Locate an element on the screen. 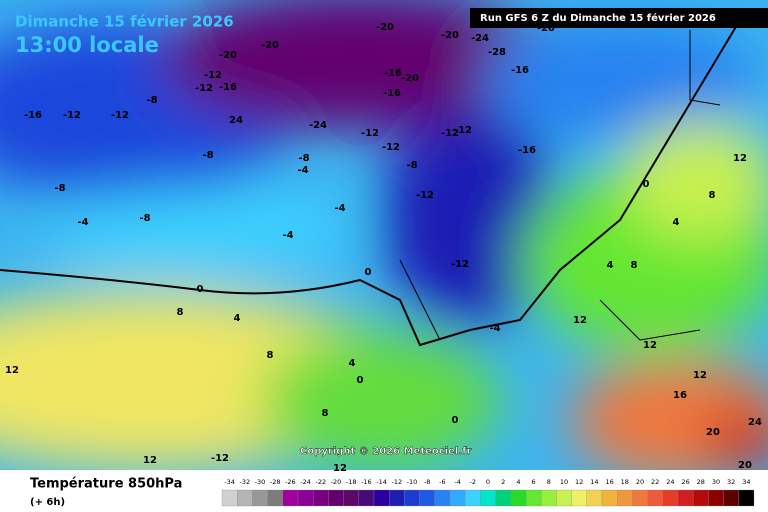 This screenshot has width=768, height=512. run-box is located at coordinates (619, 18).